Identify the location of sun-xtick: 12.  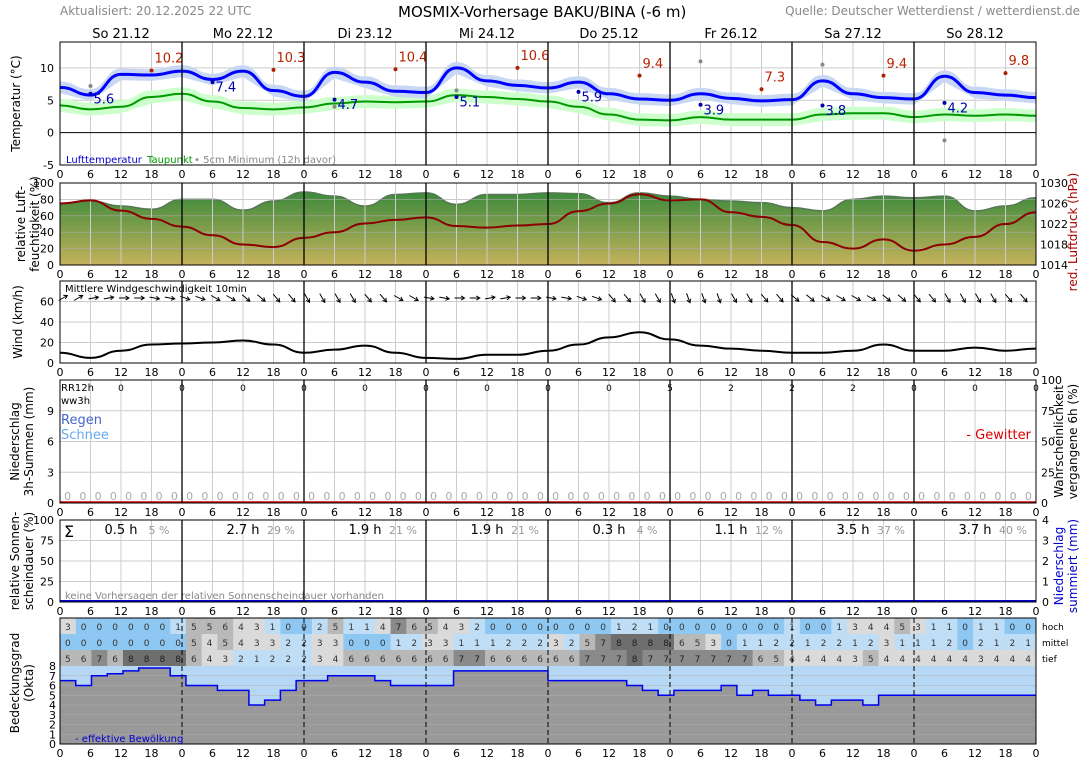
(487, 611).